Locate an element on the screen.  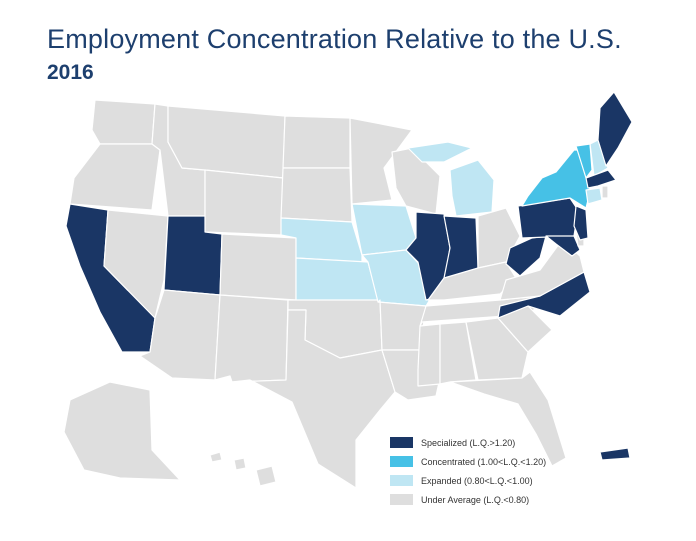
state-puerto-rico is located at coordinates (615, 454).